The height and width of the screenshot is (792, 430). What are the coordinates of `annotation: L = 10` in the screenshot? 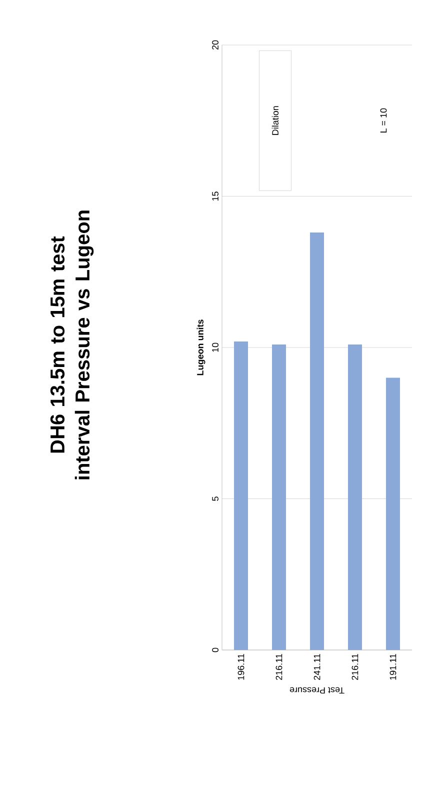 It's located at (383, 120).